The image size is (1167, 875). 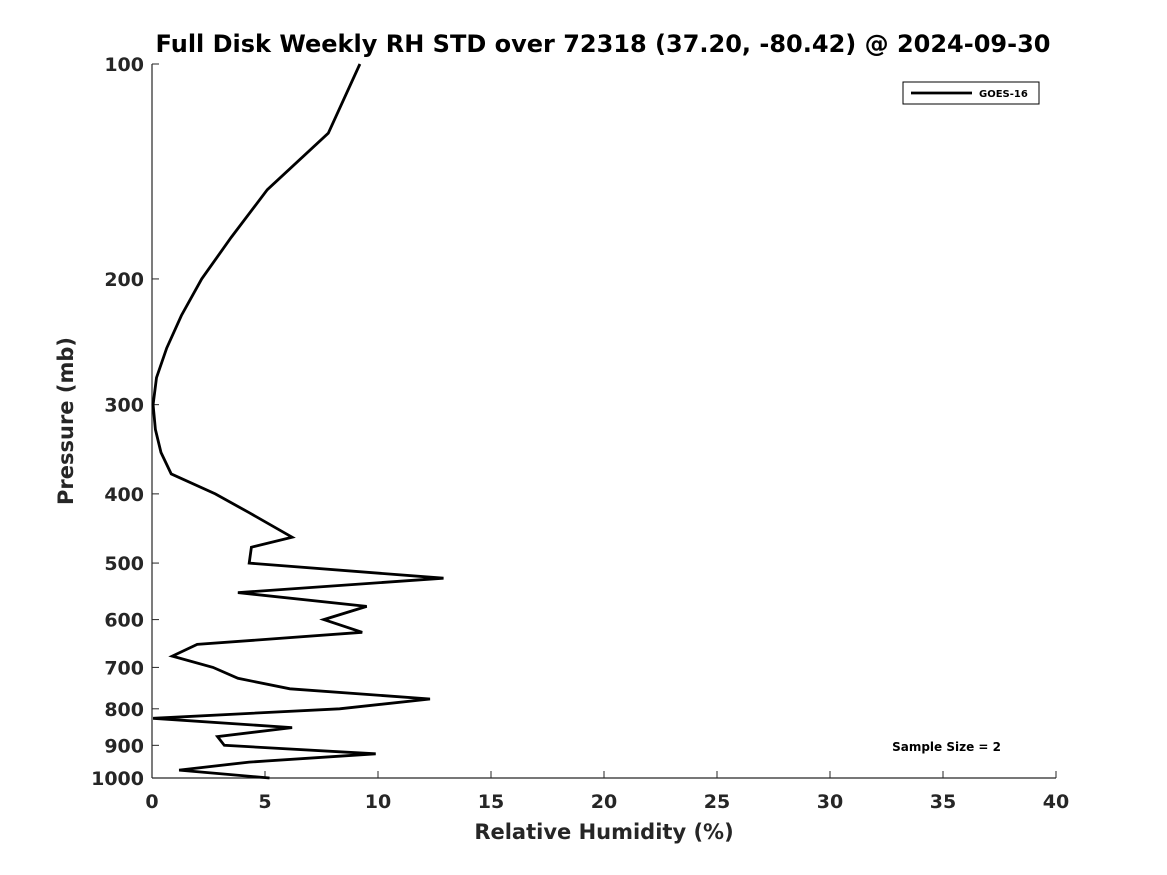 I want to click on x-tick-label: 15, so click(x=491, y=802).